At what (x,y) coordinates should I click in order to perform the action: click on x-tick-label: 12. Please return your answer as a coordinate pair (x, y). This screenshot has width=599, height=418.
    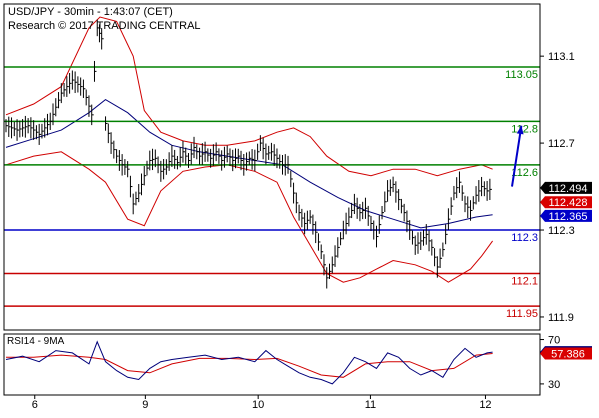
    Looking at the image, I should click on (485, 405).